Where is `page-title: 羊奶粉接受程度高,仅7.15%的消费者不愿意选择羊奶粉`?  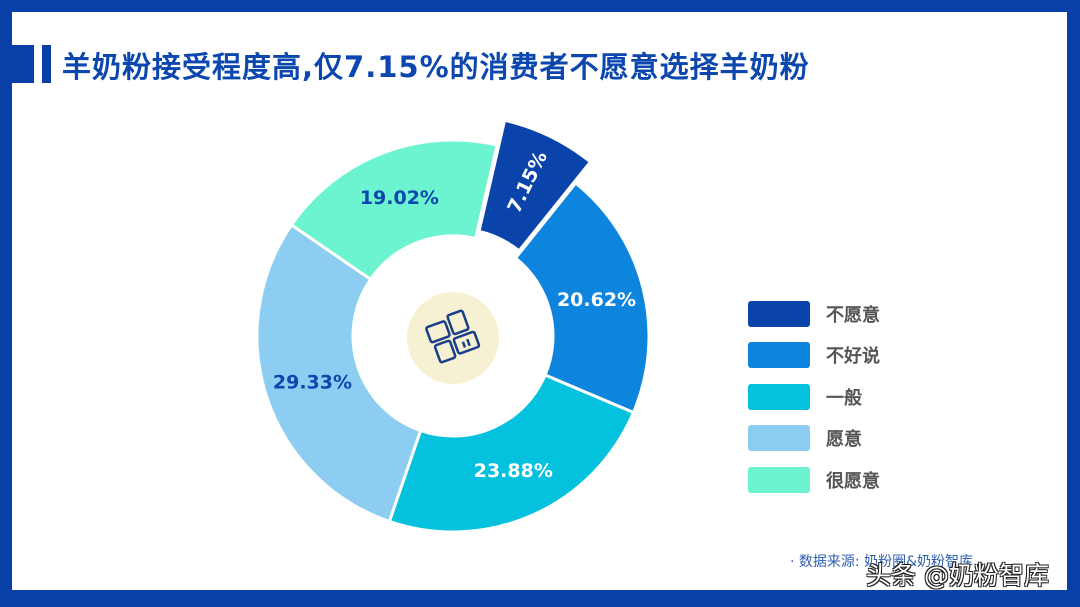 page-title: 羊奶粉接受程度高,仅7.15%的消费者不愿意选择羊奶粉 is located at coordinates (436, 67).